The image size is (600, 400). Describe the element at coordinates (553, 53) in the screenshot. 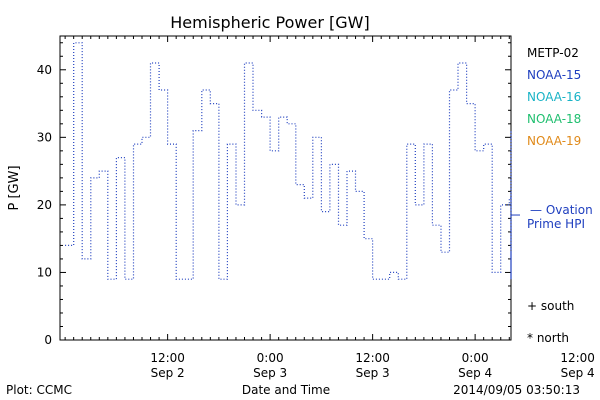

I see `legend-entry-metp-02: METP-02` at that location.